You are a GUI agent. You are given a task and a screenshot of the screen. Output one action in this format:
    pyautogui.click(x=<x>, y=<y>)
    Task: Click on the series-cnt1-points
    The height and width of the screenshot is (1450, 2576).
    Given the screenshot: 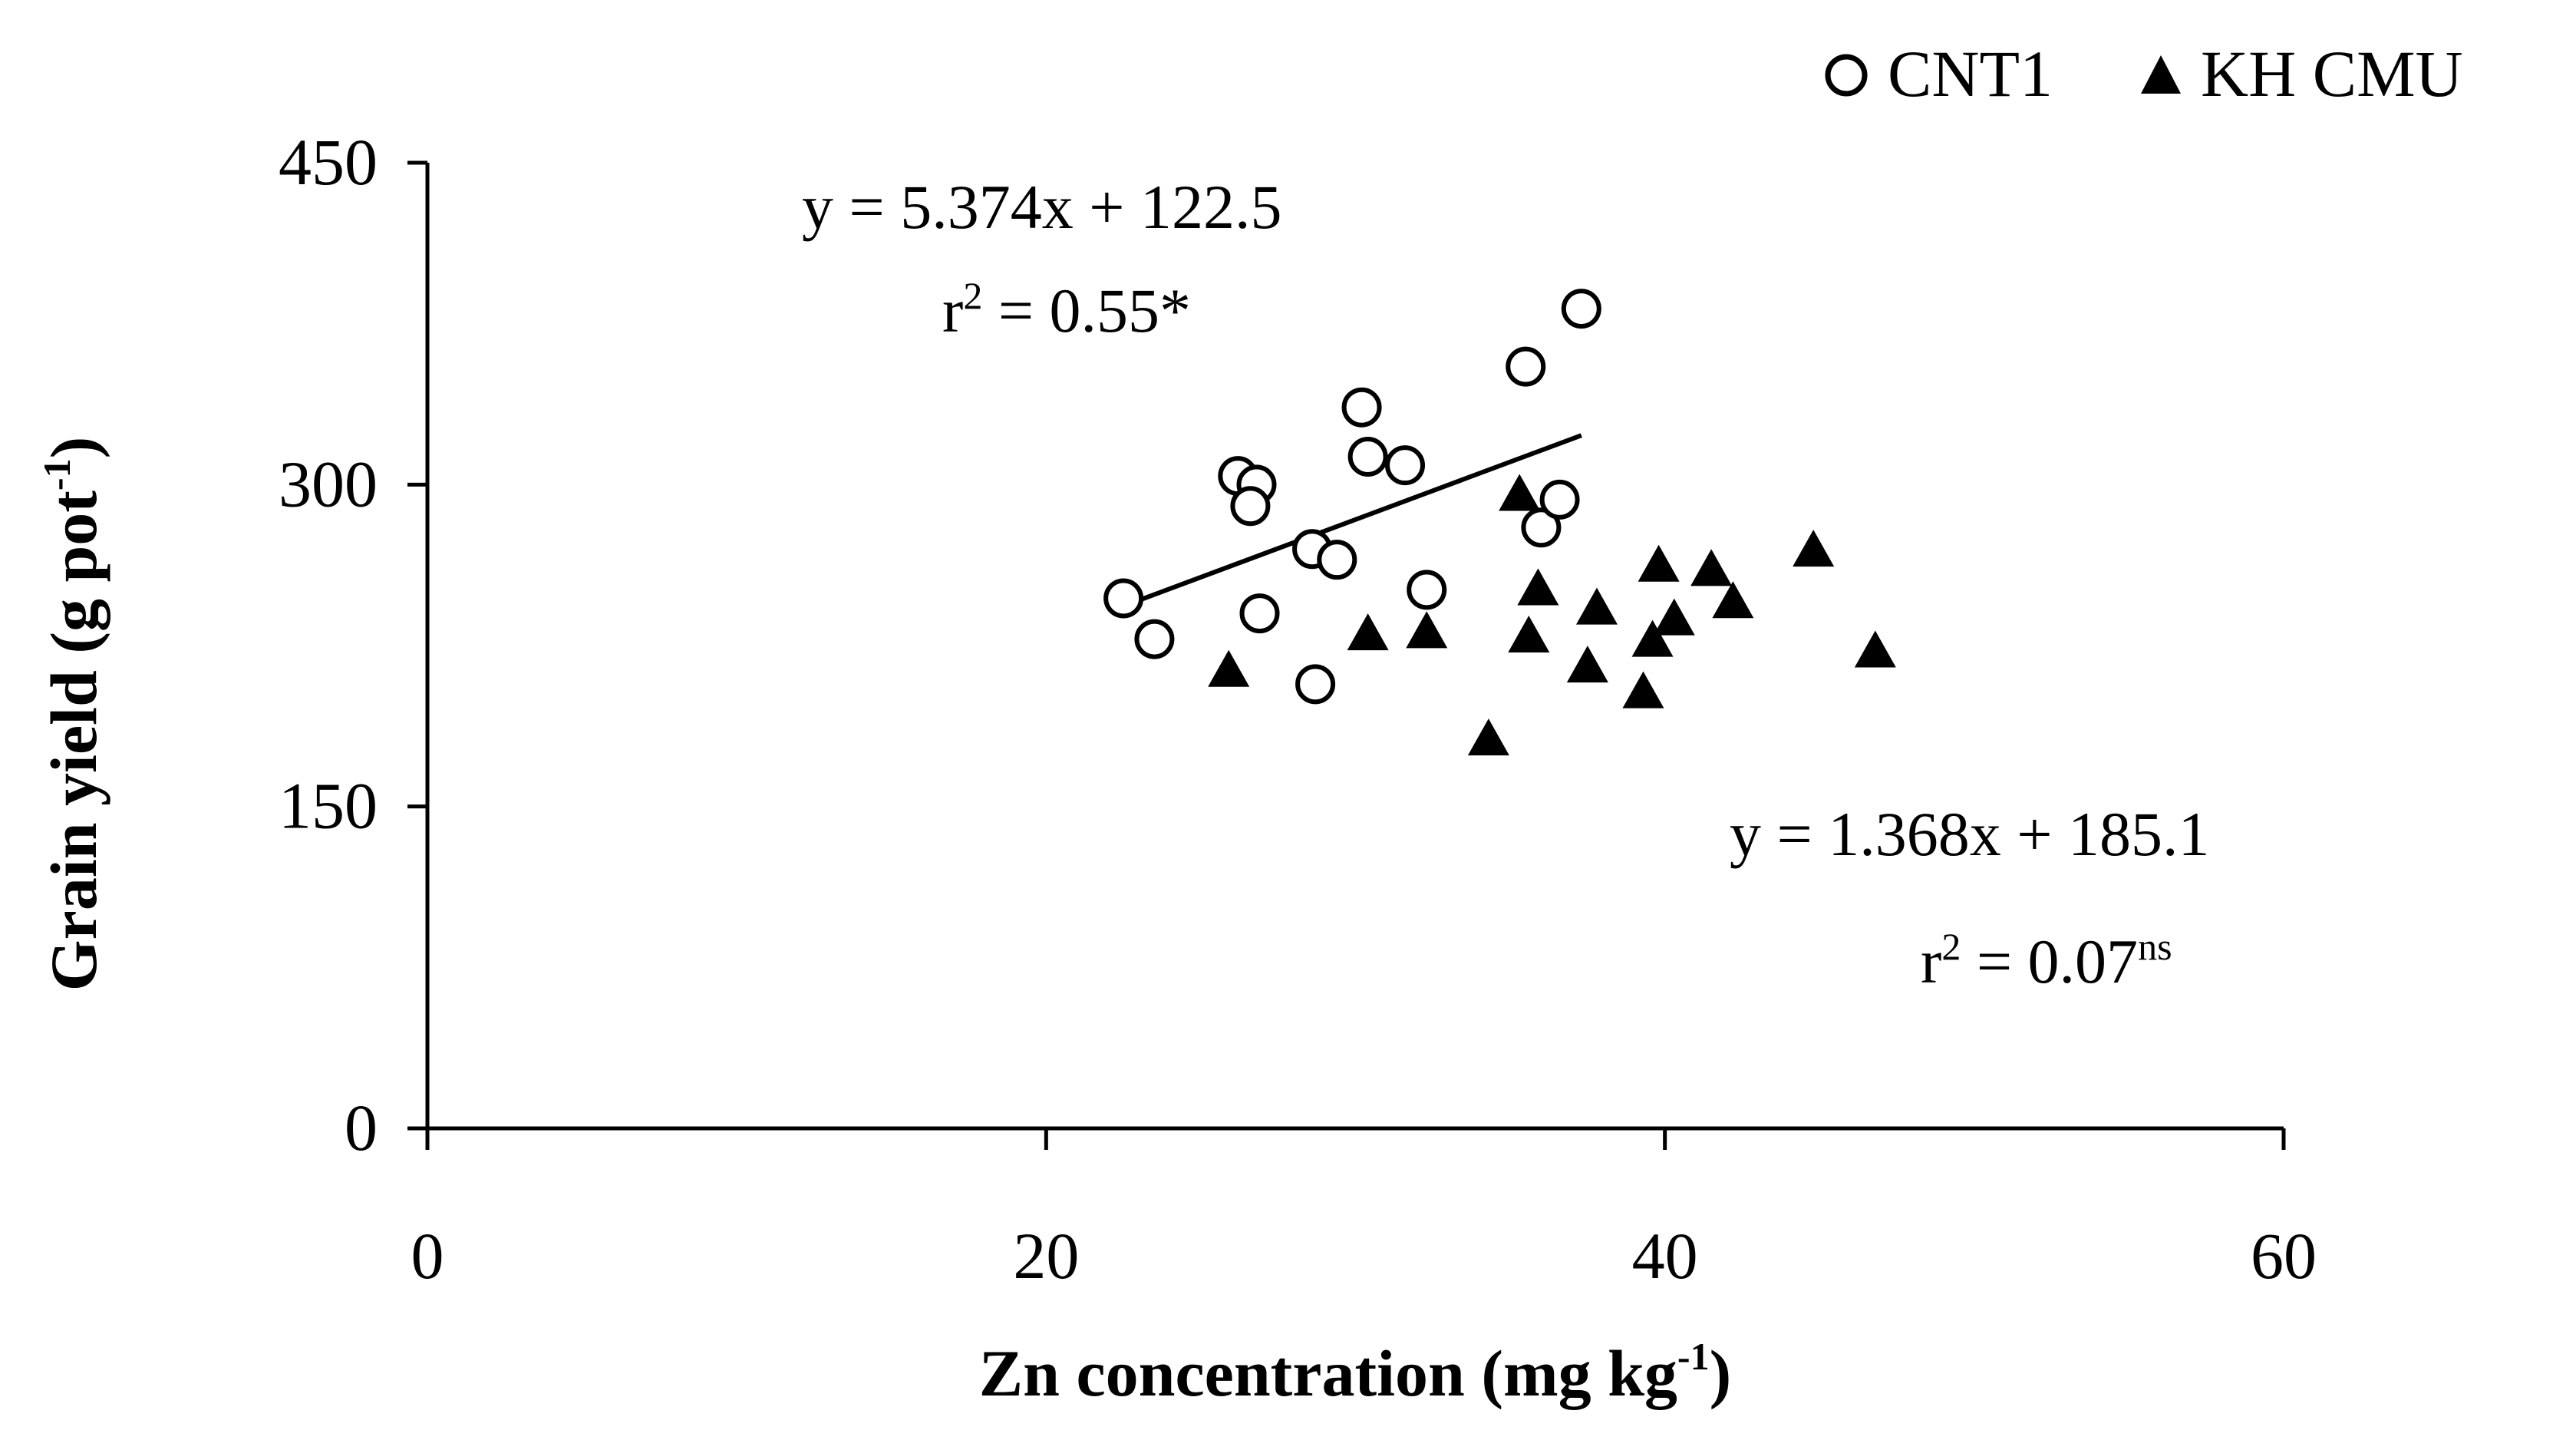 What is the action you would take?
    pyautogui.click(x=1352, y=497)
    